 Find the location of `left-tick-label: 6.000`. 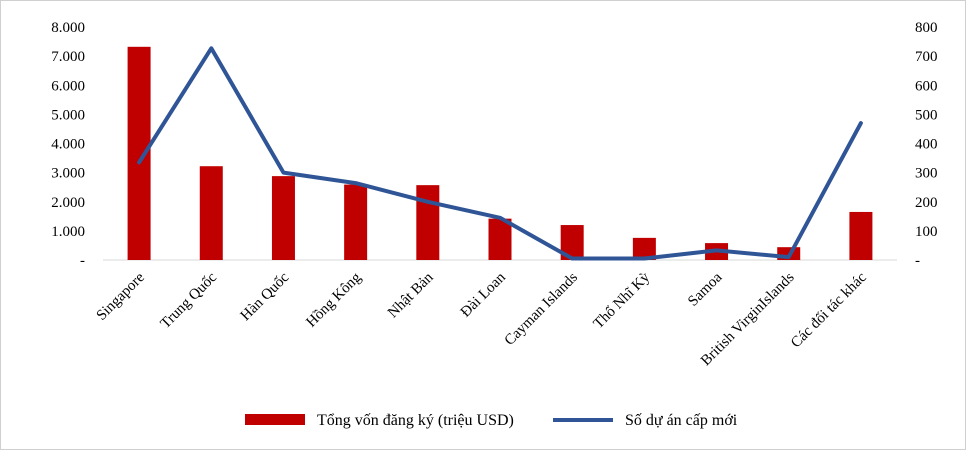

left-tick-label: 6.000 is located at coordinates (68, 86).